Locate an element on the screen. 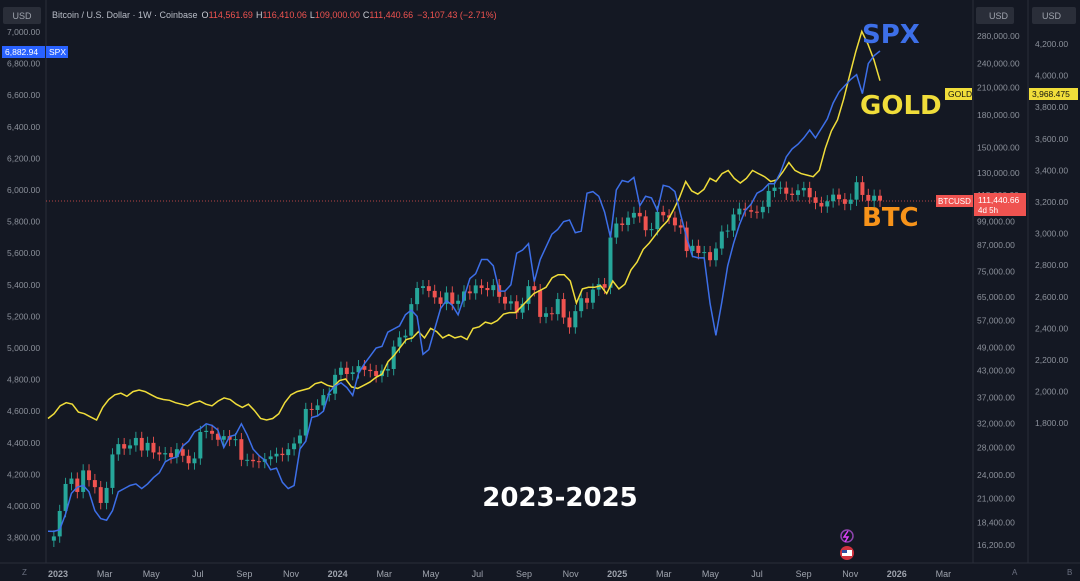 Image resolution: width=1080 pixels, height=581 pixels. spx-price-tag-value: 6,882.94 is located at coordinates (21, 52).